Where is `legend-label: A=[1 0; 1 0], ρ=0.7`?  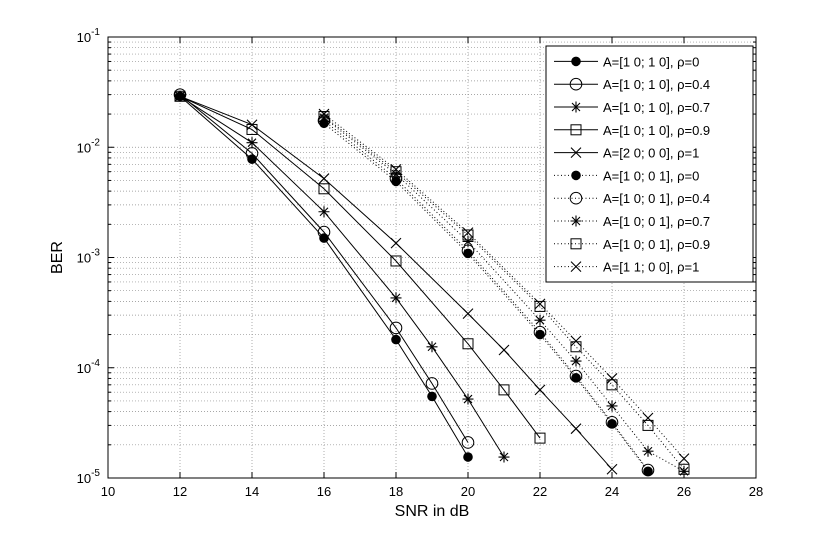 legend-label: A=[1 0; 1 0], ρ=0.7 is located at coordinates (656, 107).